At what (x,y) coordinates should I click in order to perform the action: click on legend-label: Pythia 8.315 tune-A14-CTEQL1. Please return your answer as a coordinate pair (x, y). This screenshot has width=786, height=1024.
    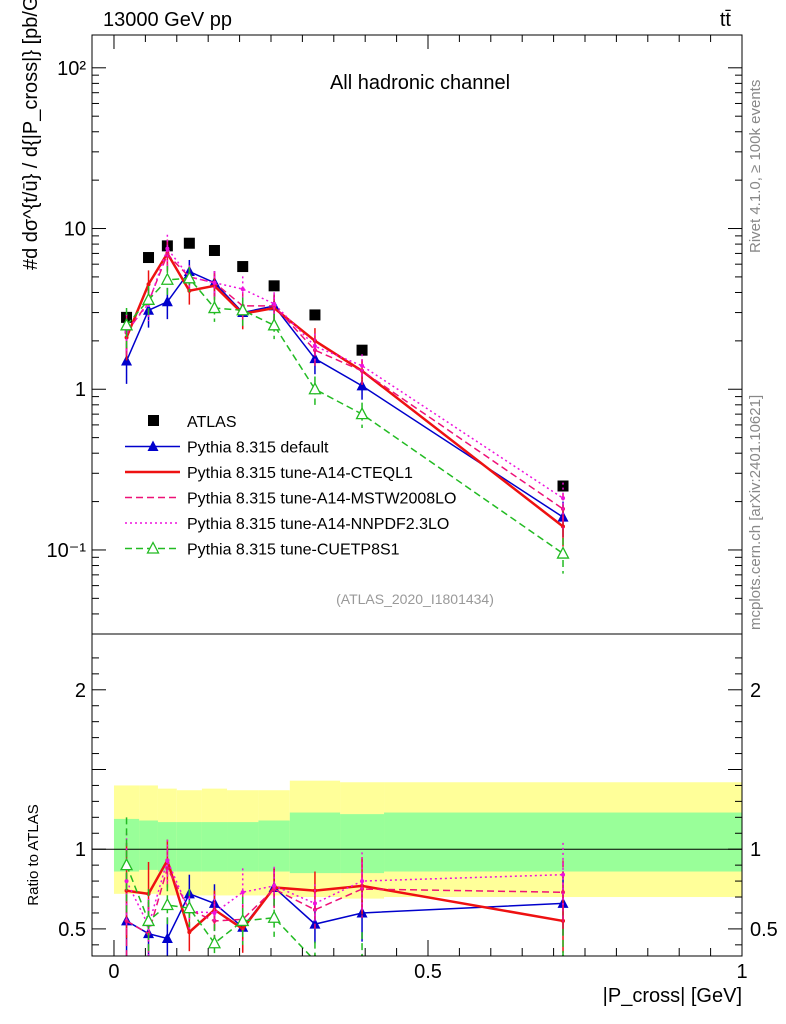
    Looking at the image, I should click on (300, 473).